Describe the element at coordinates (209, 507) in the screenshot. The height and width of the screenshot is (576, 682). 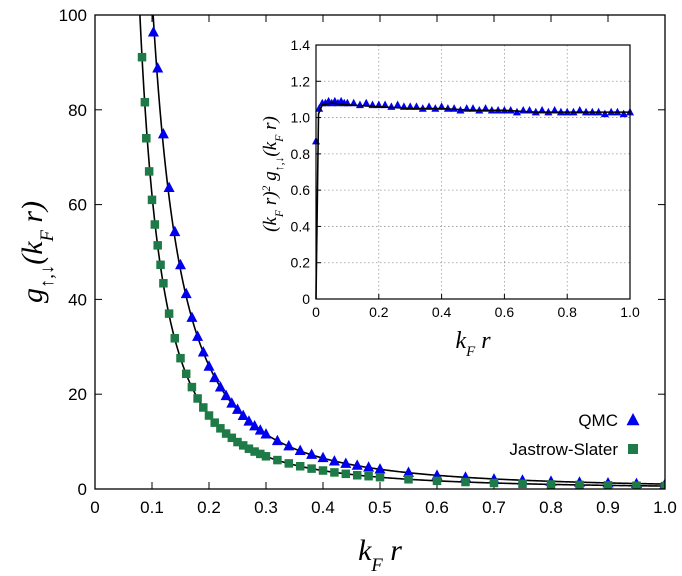
I see `x-tick-label: 0.2` at that location.